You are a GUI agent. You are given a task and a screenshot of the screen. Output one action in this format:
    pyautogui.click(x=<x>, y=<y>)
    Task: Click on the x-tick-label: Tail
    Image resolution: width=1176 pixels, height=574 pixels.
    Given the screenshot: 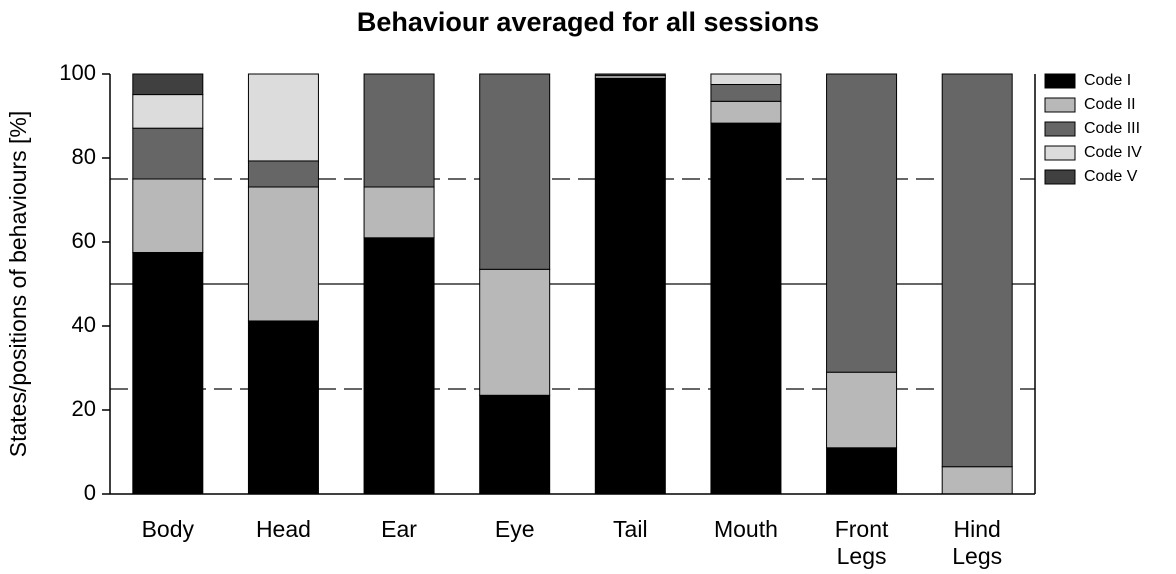 What is the action you would take?
    pyautogui.click(x=630, y=529)
    